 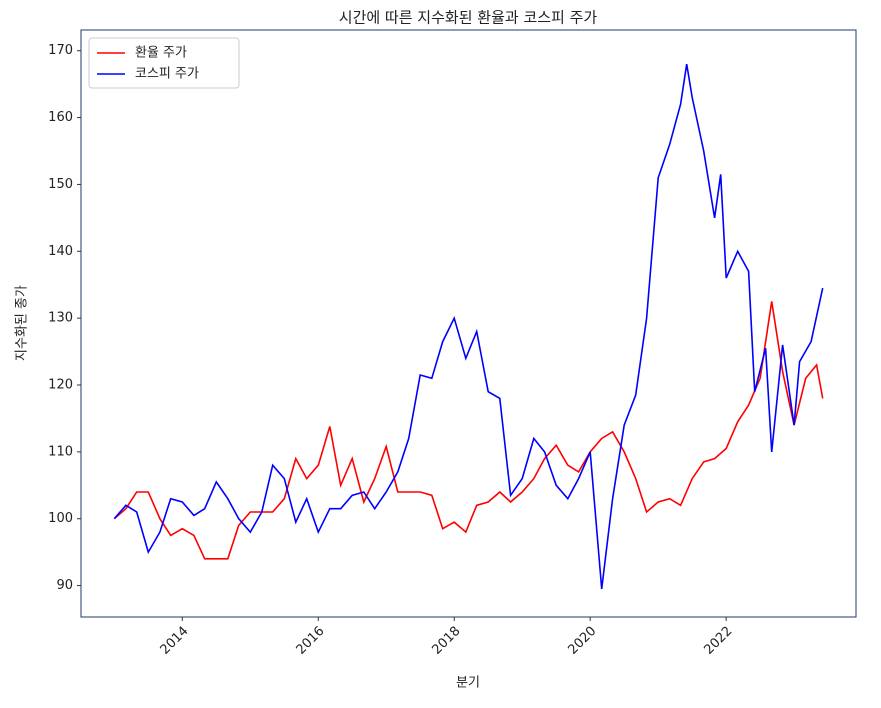 What do you see at coordinates (468, 683) in the screenshot?
I see `x-axis-label: 분기` at bounding box center [468, 683].